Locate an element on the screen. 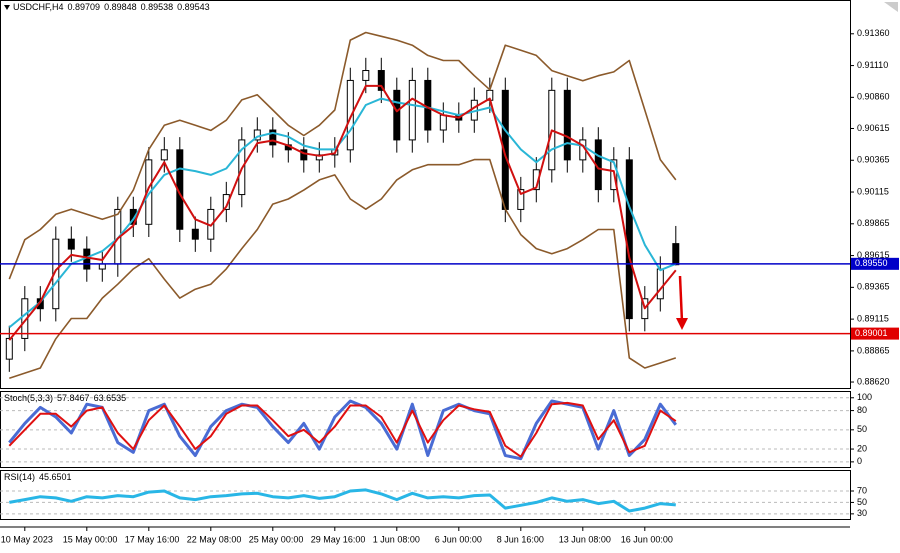 Image resolution: width=900 pixels, height=553 pixels. x-tick-label: 17 May 16:00 is located at coordinates (152, 539).